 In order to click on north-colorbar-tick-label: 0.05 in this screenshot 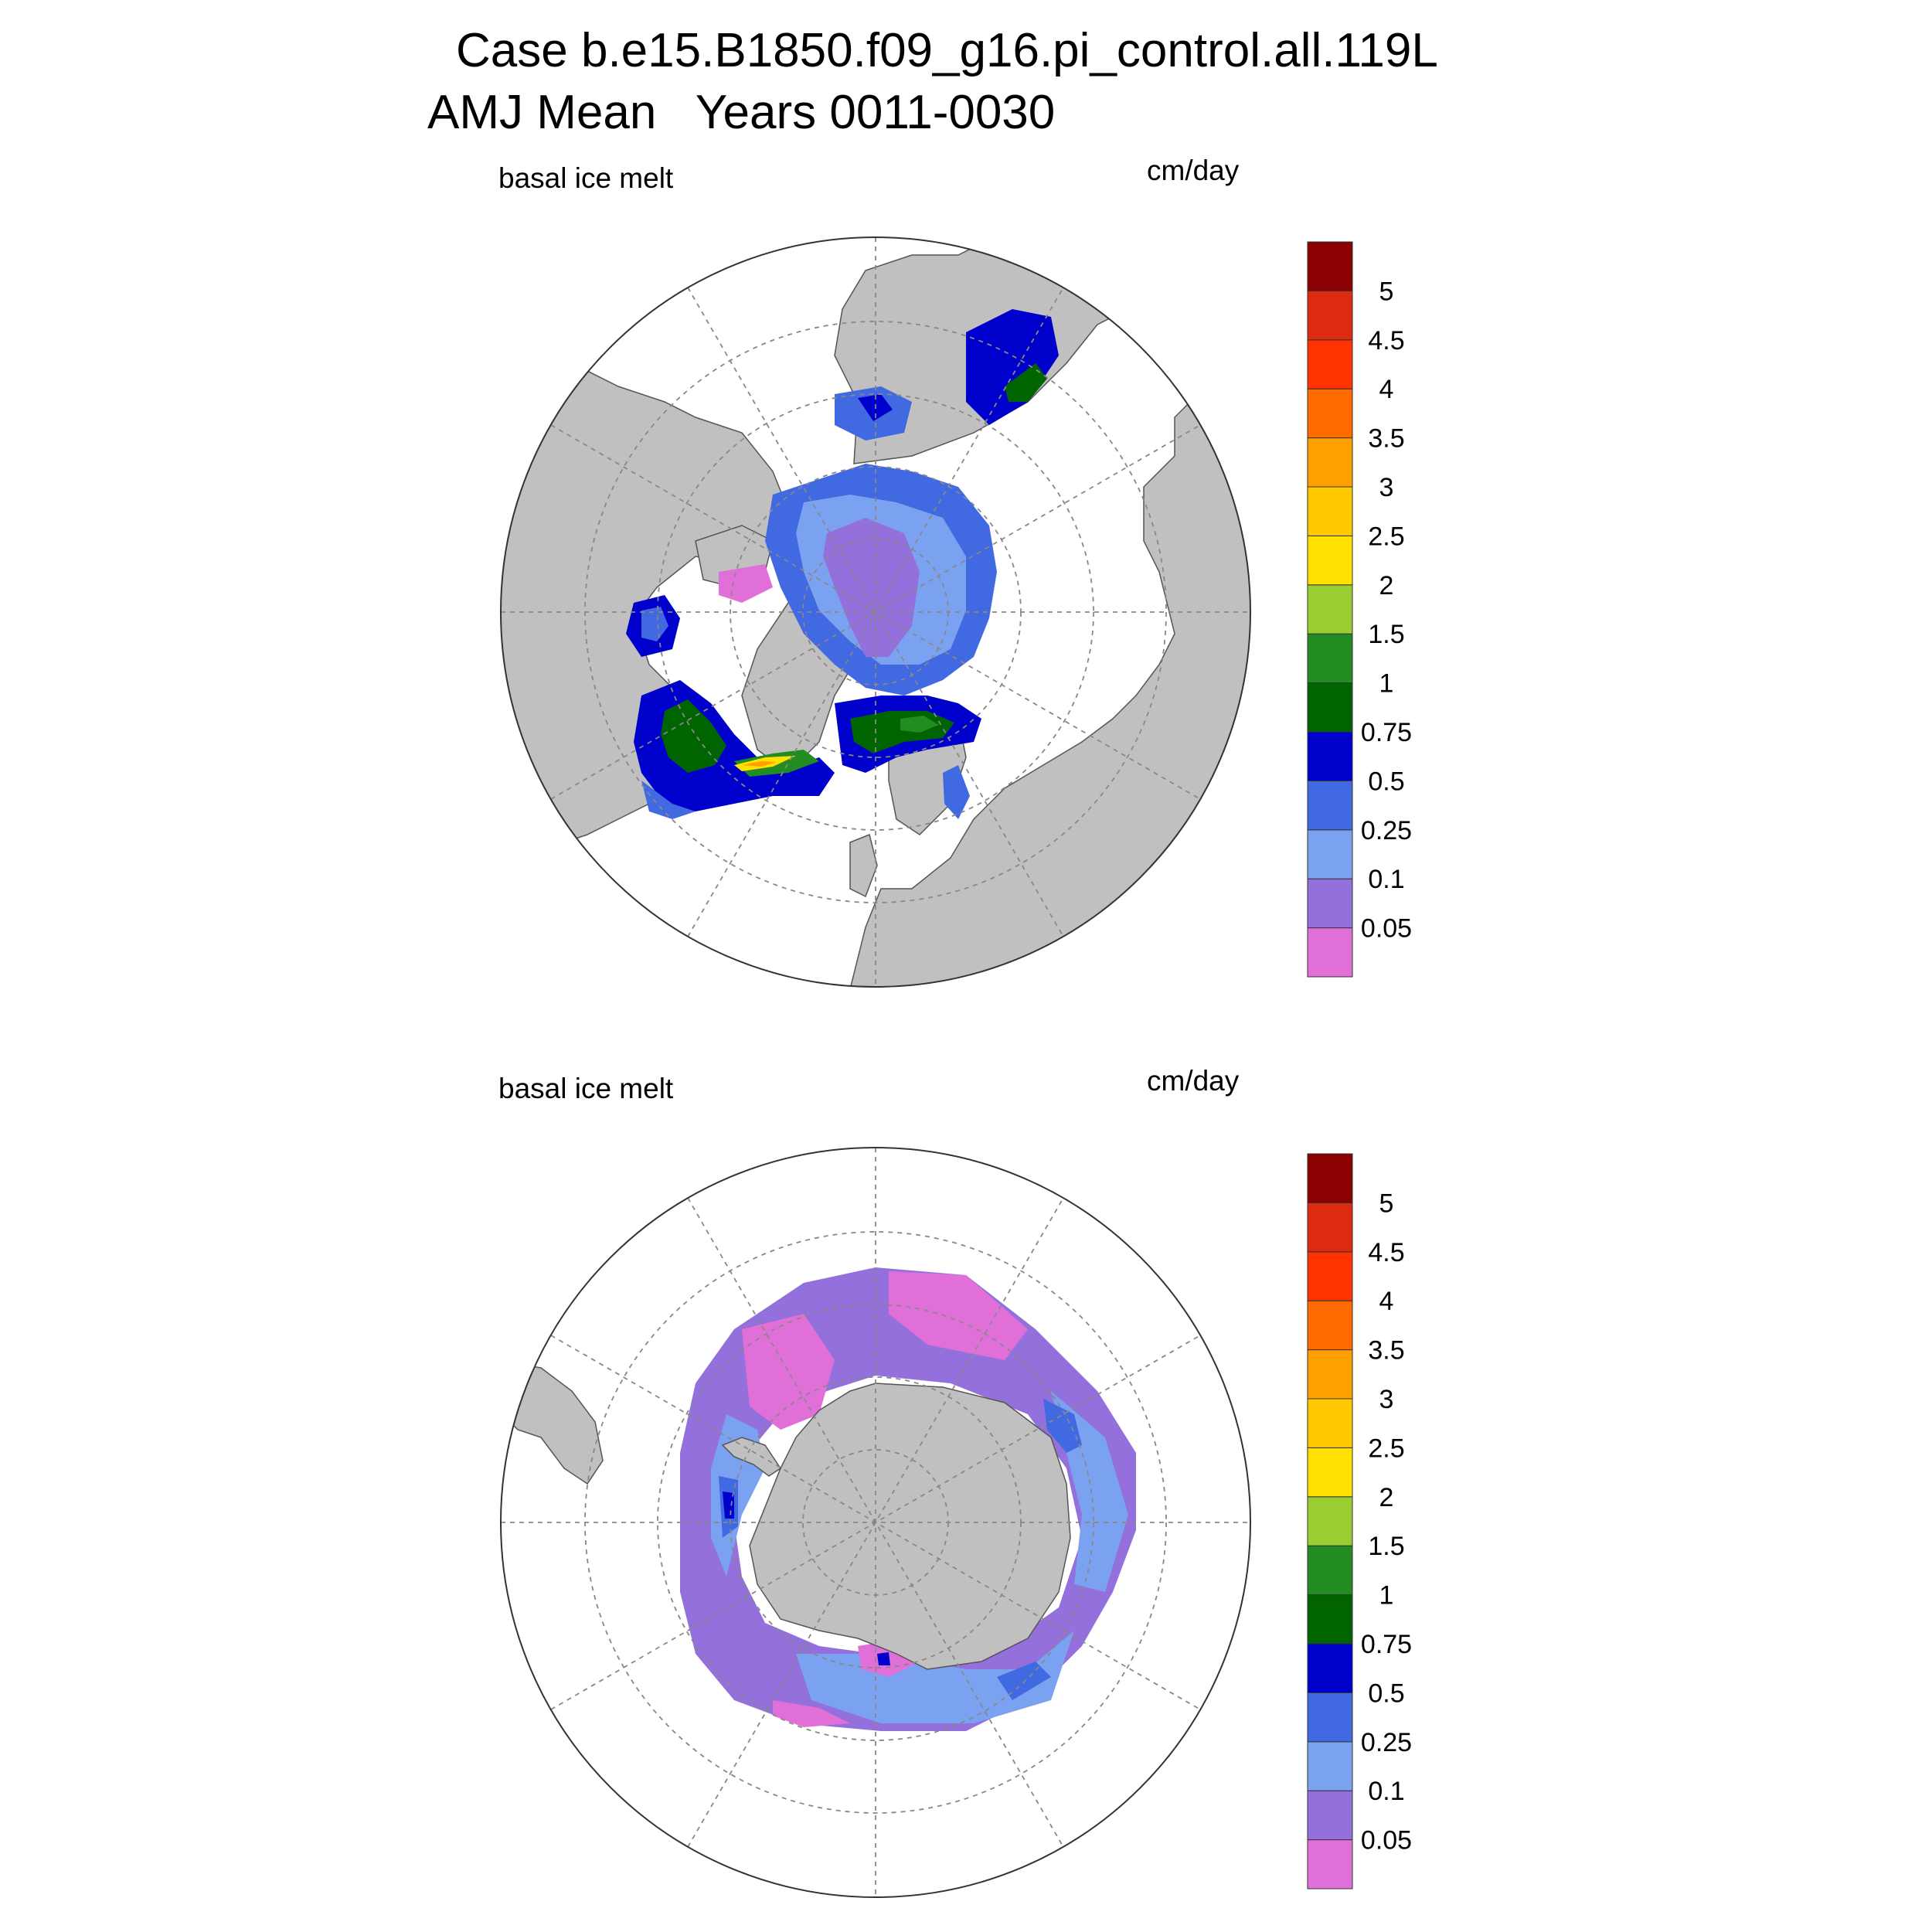, I will do `click(1386, 929)`.